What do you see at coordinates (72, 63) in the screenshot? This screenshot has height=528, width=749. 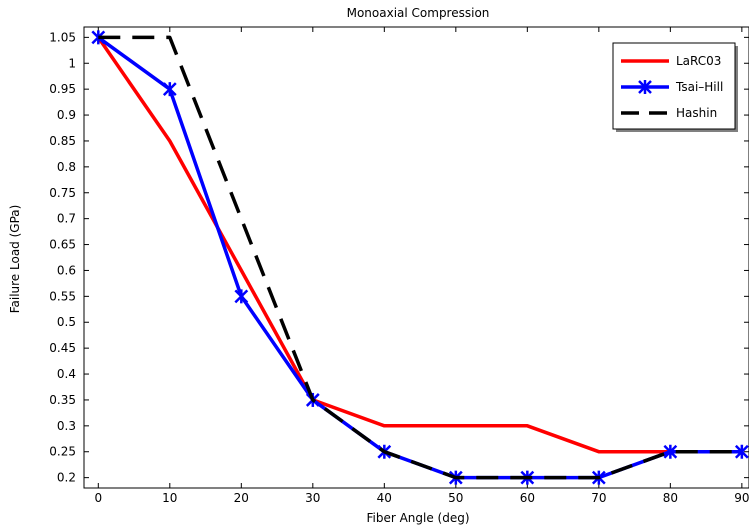 I see `y-tick-label: 1` at bounding box center [72, 63].